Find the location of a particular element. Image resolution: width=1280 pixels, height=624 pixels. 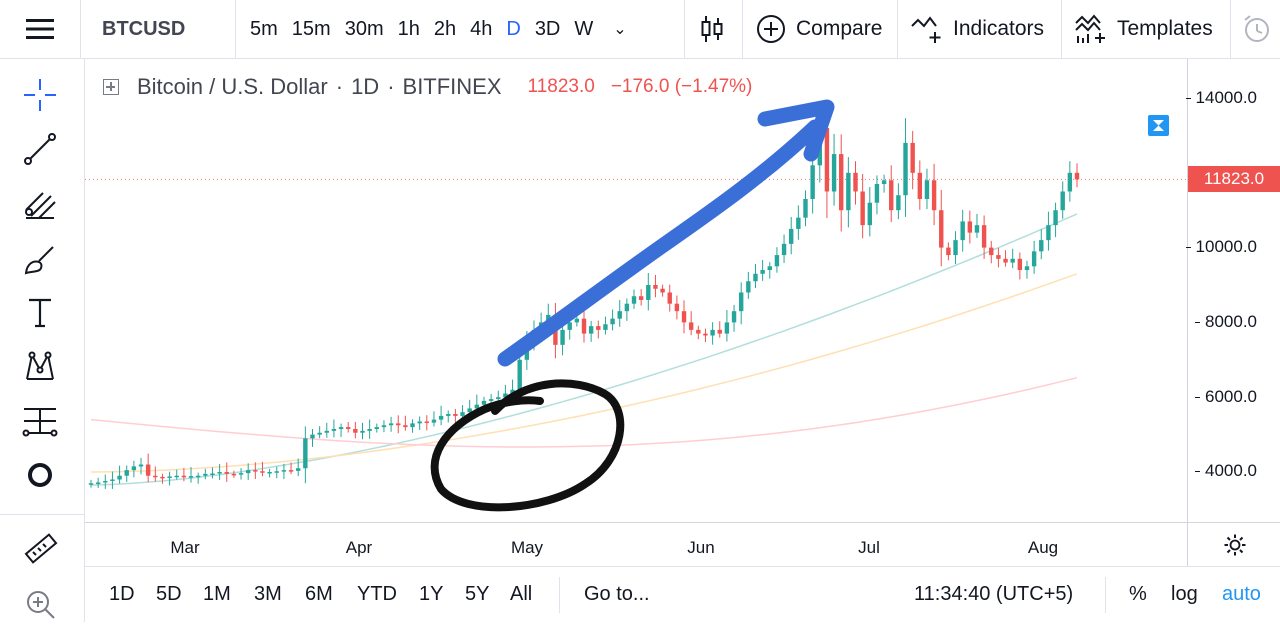

crosshair-icon is located at coordinates (40, 95).